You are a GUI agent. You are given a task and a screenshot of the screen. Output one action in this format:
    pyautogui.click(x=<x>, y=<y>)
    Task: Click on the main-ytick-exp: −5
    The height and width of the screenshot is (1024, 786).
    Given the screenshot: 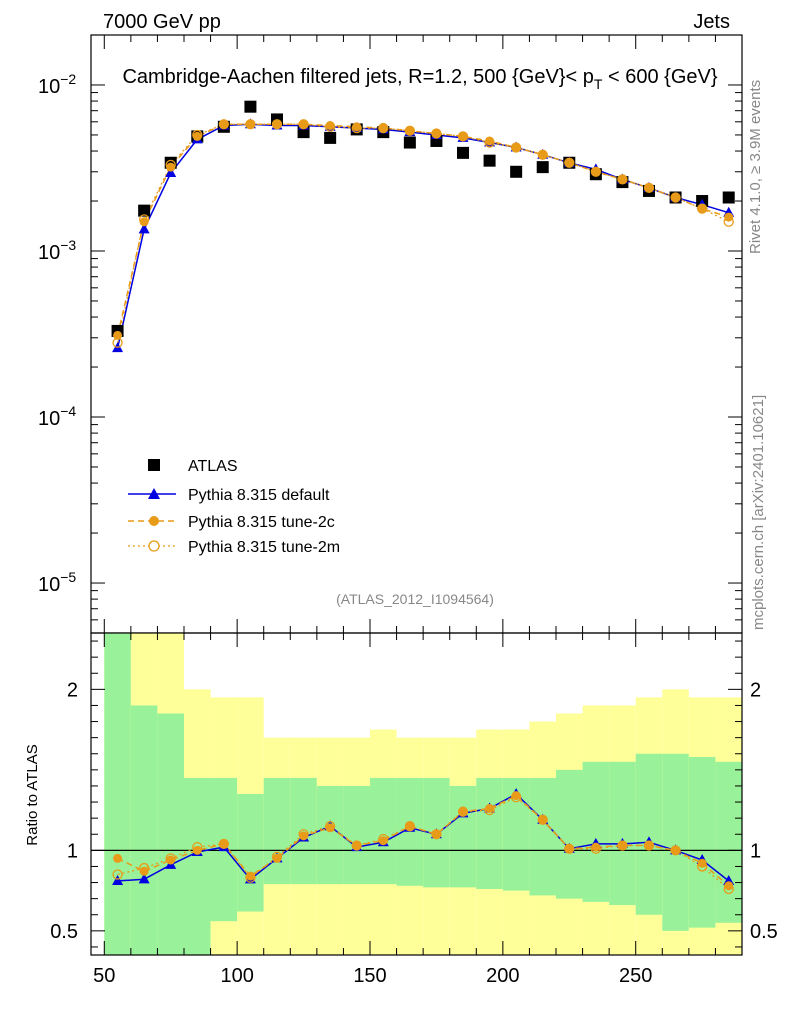 What is the action you would take?
    pyautogui.click(x=68, y=577)
    